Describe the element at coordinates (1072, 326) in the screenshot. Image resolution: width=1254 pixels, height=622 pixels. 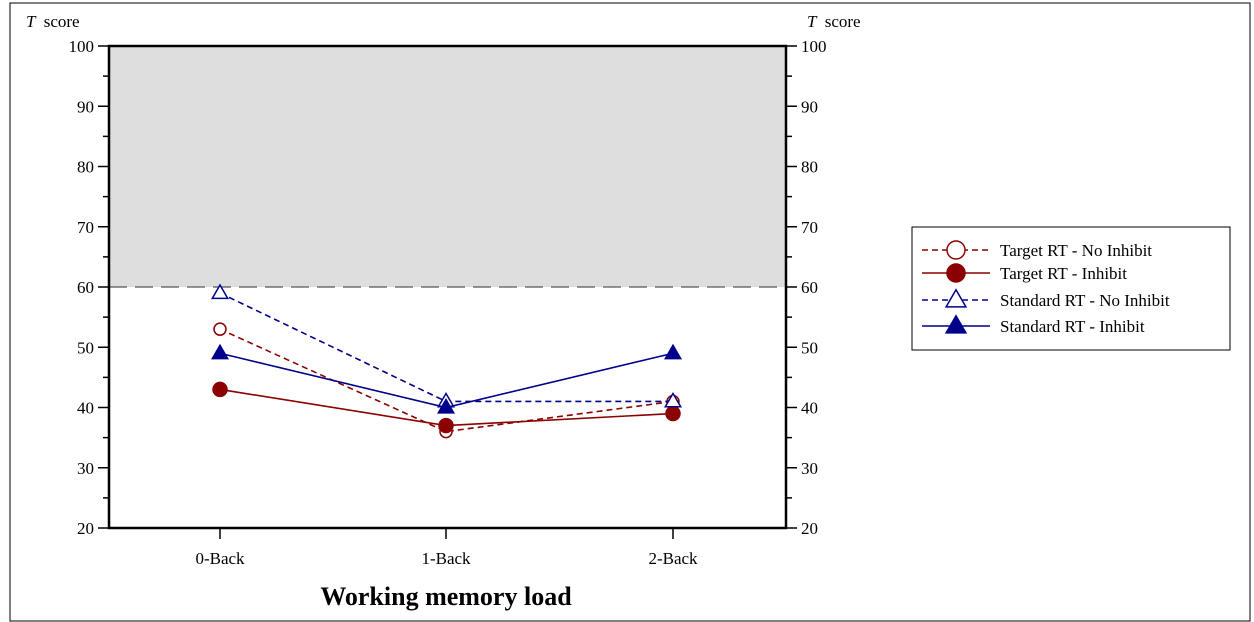
I see `legend-label: Standard RT - Inhibit` at that location.